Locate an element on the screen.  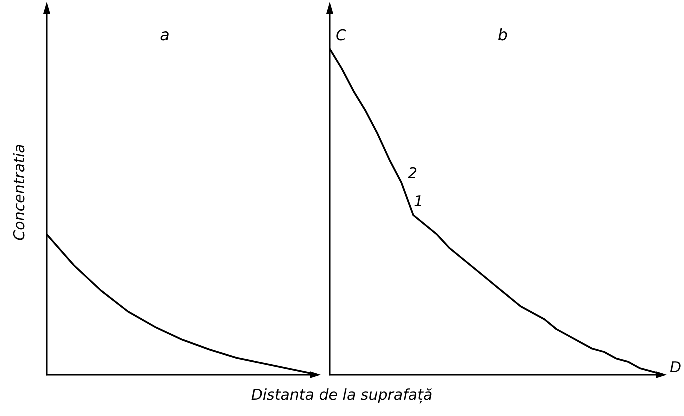
chart-title: b is located at coordinates (503, 35).